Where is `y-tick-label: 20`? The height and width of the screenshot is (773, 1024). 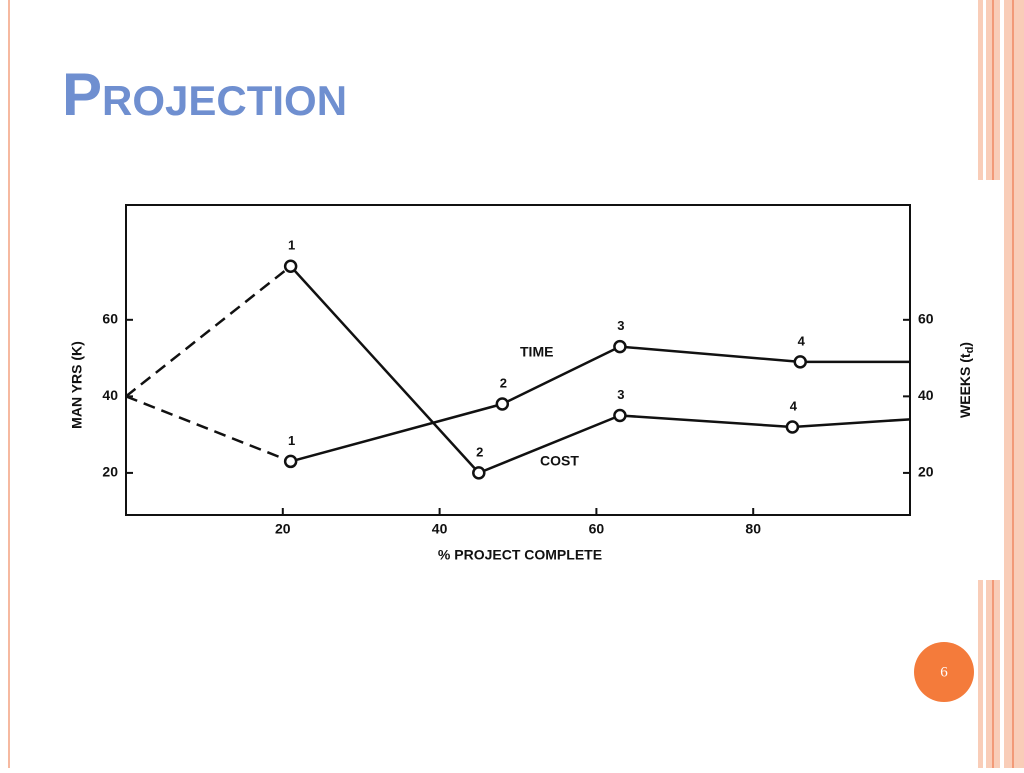
y-tick-label: 20 is located at coordinates (110, 472).